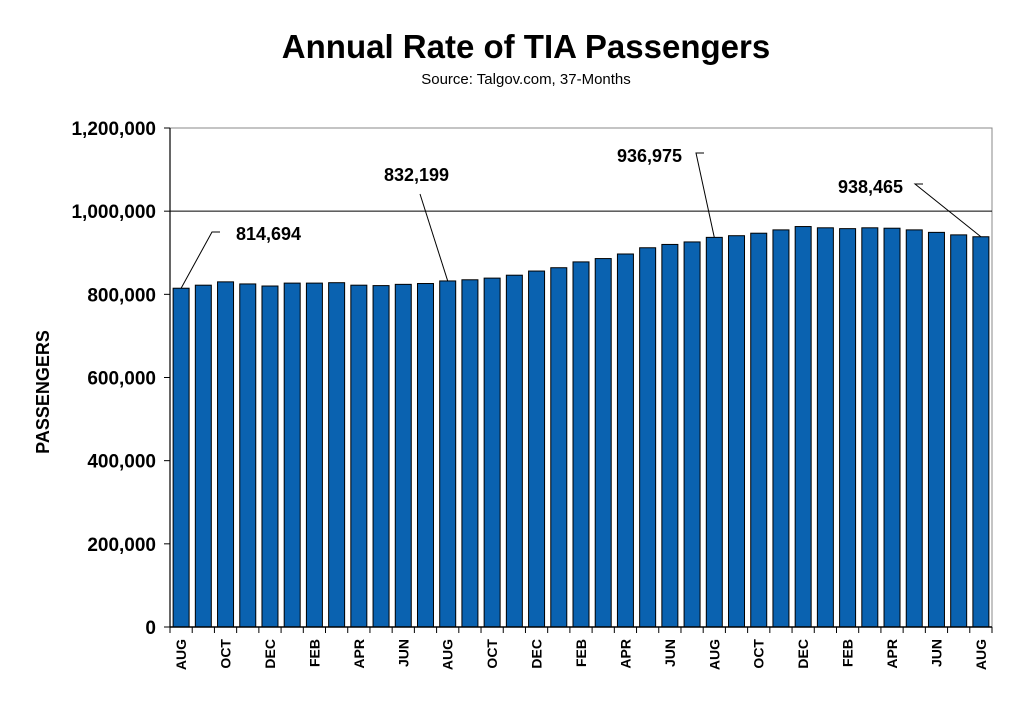  Describe the element at coordinates (113, 212) in the screenshot. I see `y-tick-label: 1,000,000` at that location.